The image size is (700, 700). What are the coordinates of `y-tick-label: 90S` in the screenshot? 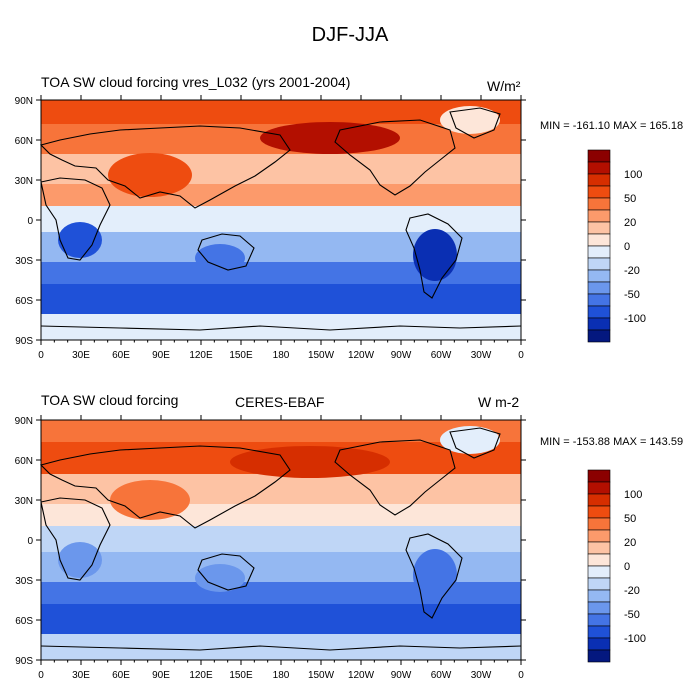 It's located at (24, 661).